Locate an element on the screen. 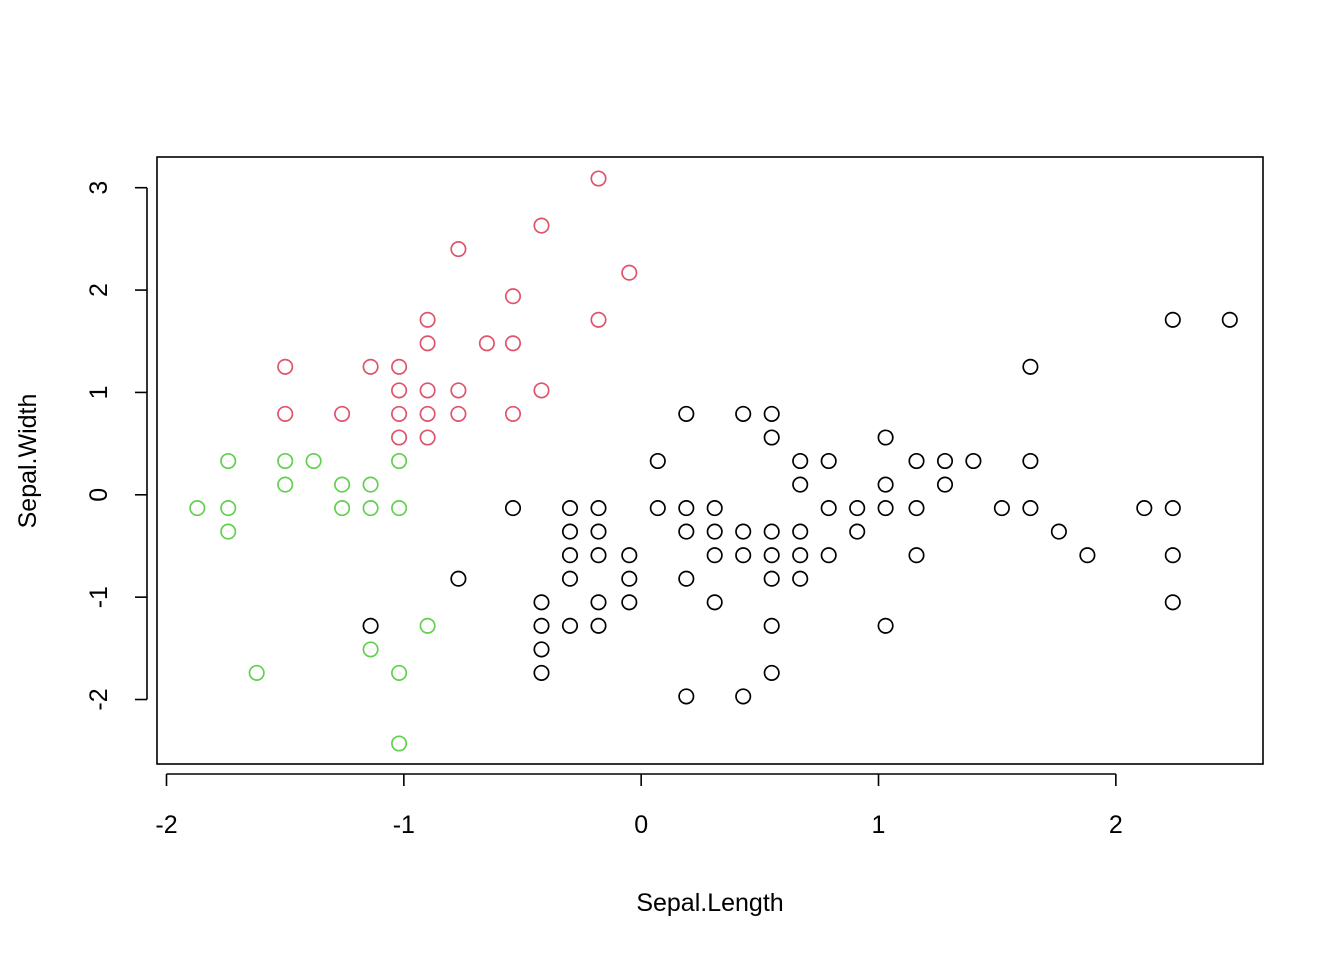 Image resolution: width=1344 pixels, height=960 pixels. y-axis-label: Sepal.Width is located at coordinates (28, 461).